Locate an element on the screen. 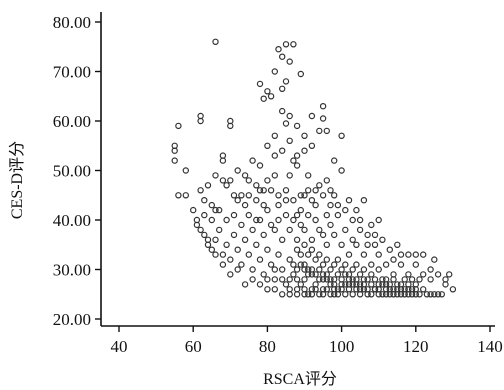 The image size is (504, 390). y-tick-label: 50.00 is located at coordinates (72, 171).